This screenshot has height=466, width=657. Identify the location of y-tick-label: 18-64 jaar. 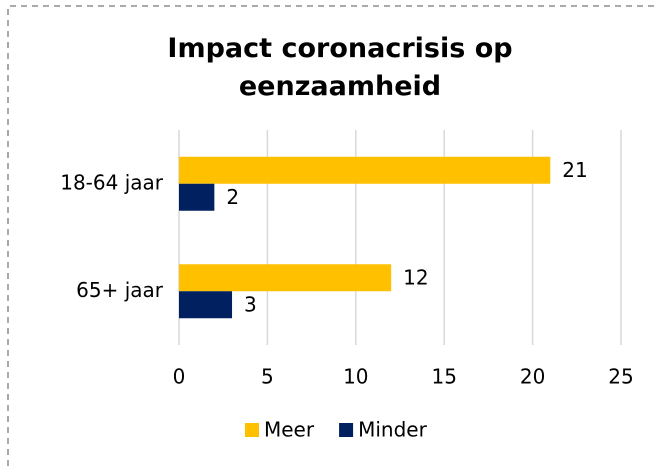
(112, 182).